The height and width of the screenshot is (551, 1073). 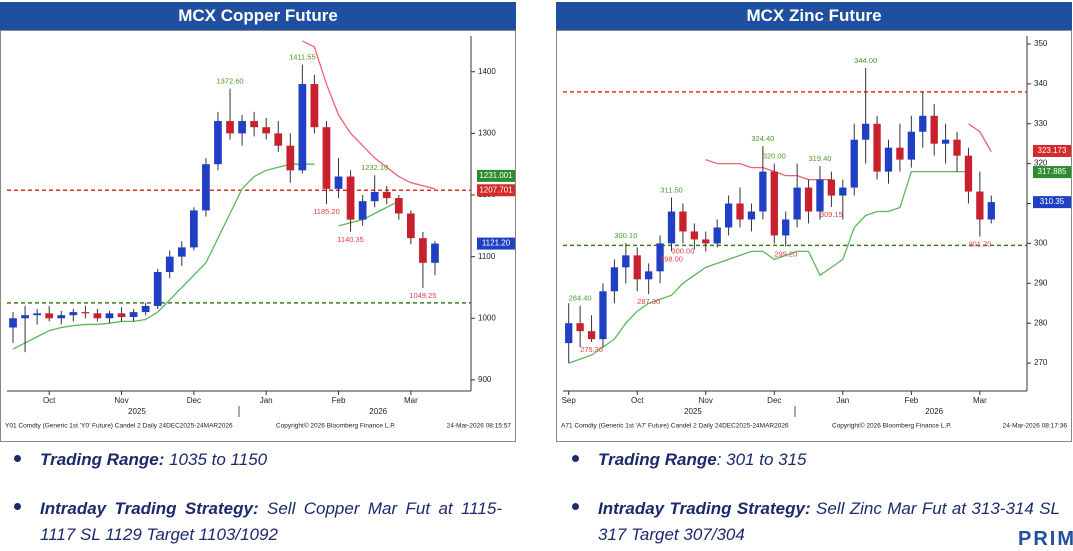 What do you see at coordinates (102, 459) in the screenshot?
I see `note-label: Trading Range:` at bounding box center [102, 459].